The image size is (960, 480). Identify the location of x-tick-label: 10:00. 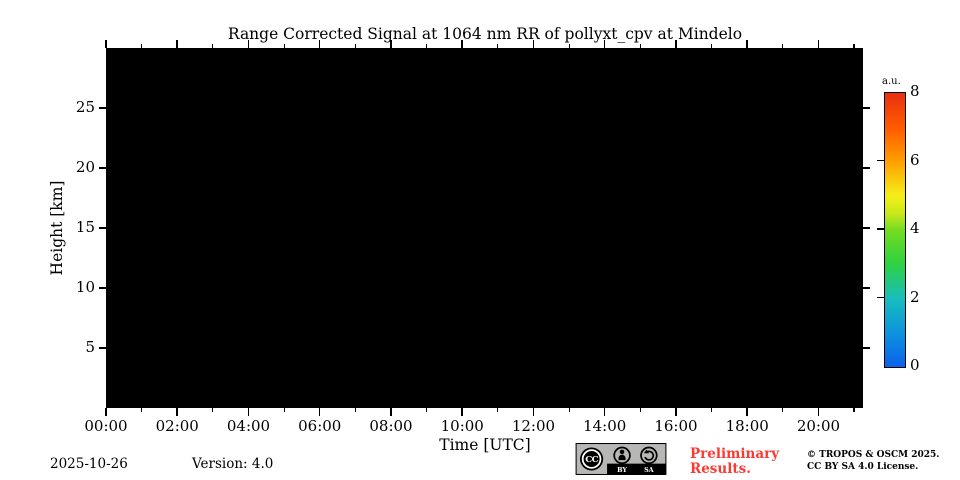
(462, 426).